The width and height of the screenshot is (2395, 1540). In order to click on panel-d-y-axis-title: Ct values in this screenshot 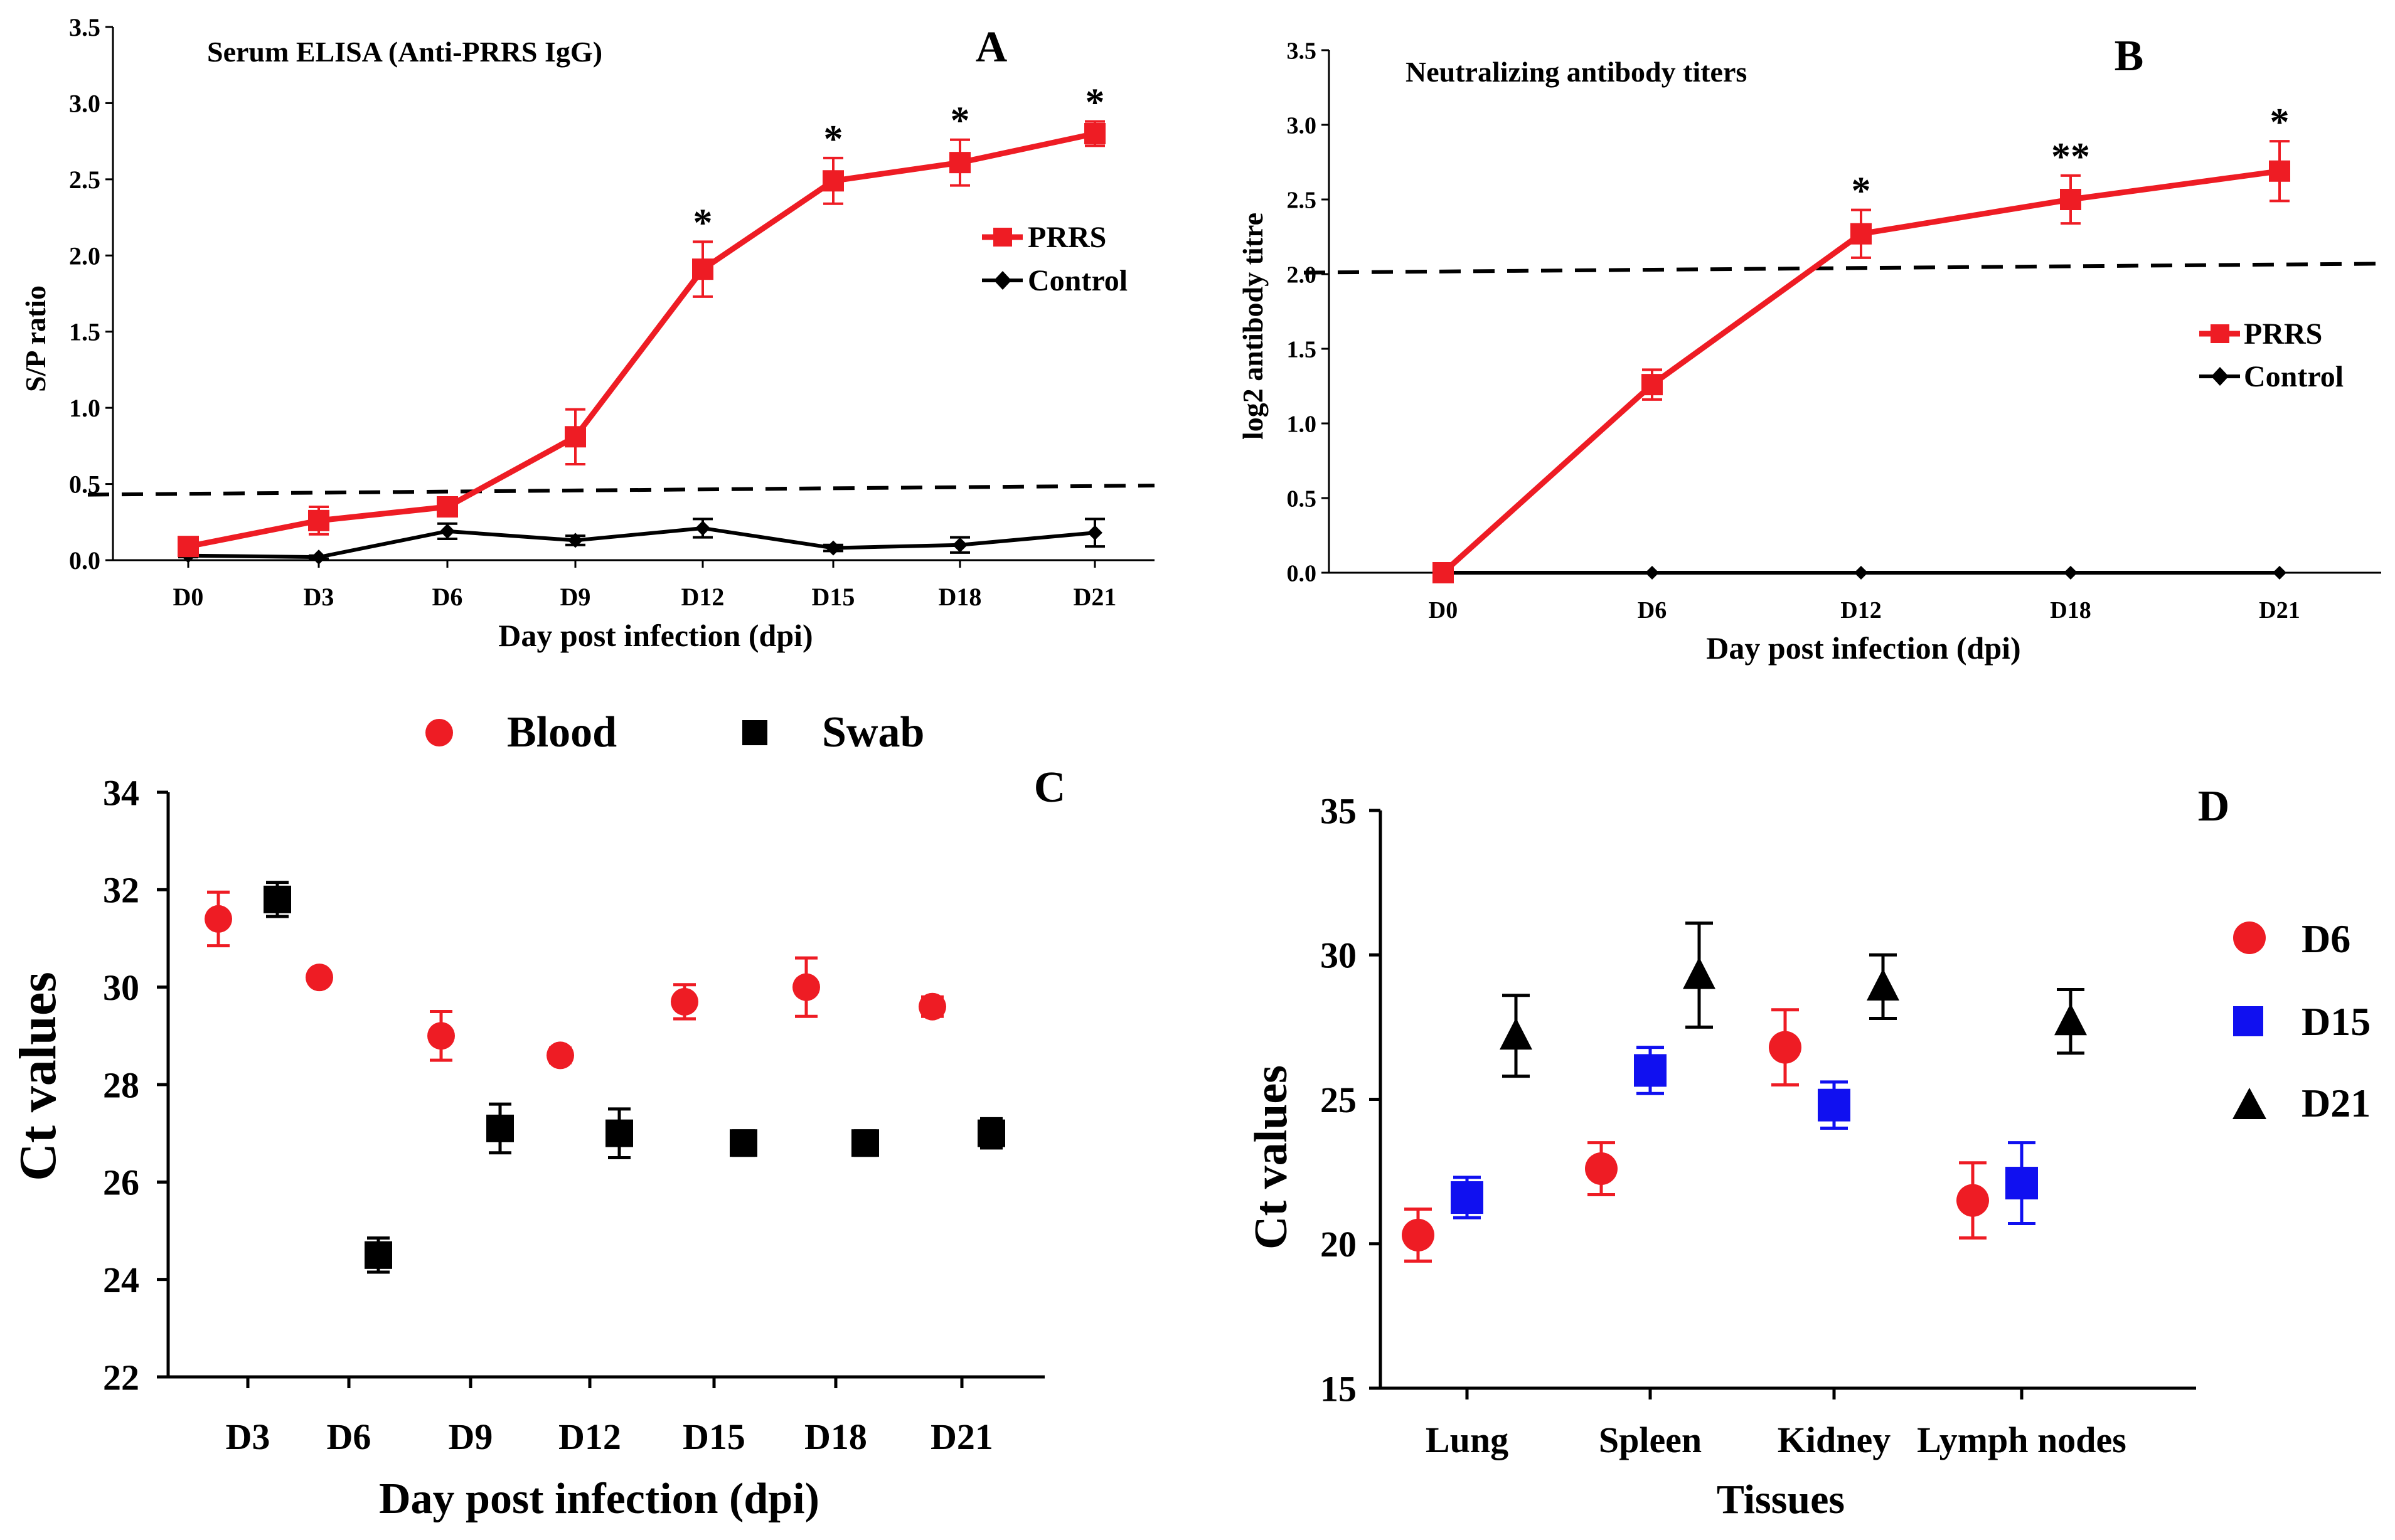, I will do `click(1271, 1157)`.